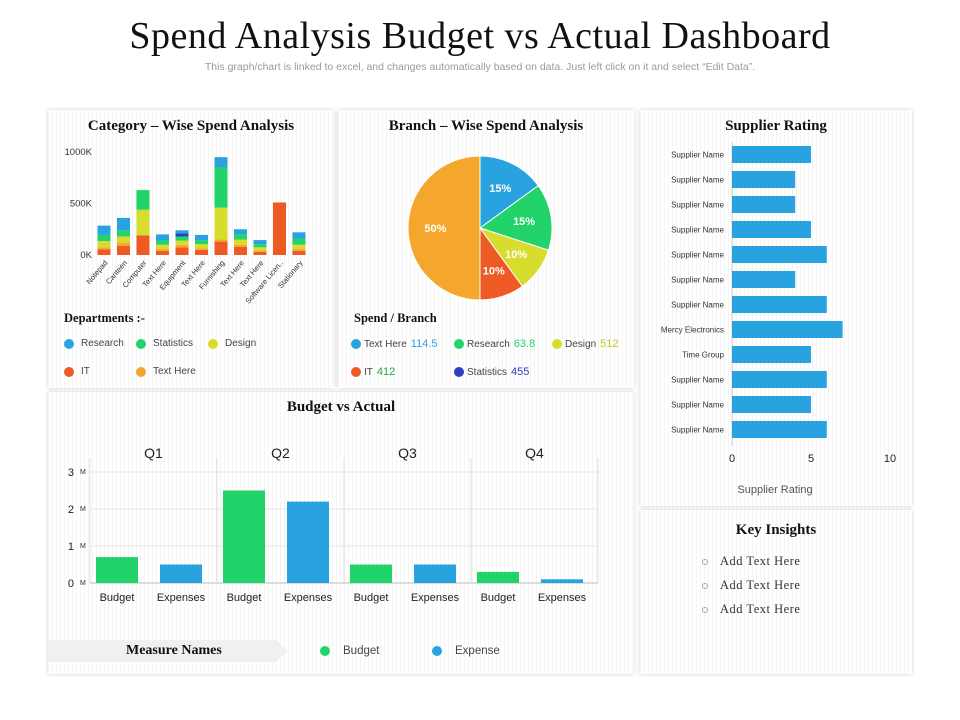 This screenshot has width=960, height=720. What do you see at coordinates (141, 371) in the screenshot?
I see `legend-text-here-swatch` at bounding box center [141, 371].